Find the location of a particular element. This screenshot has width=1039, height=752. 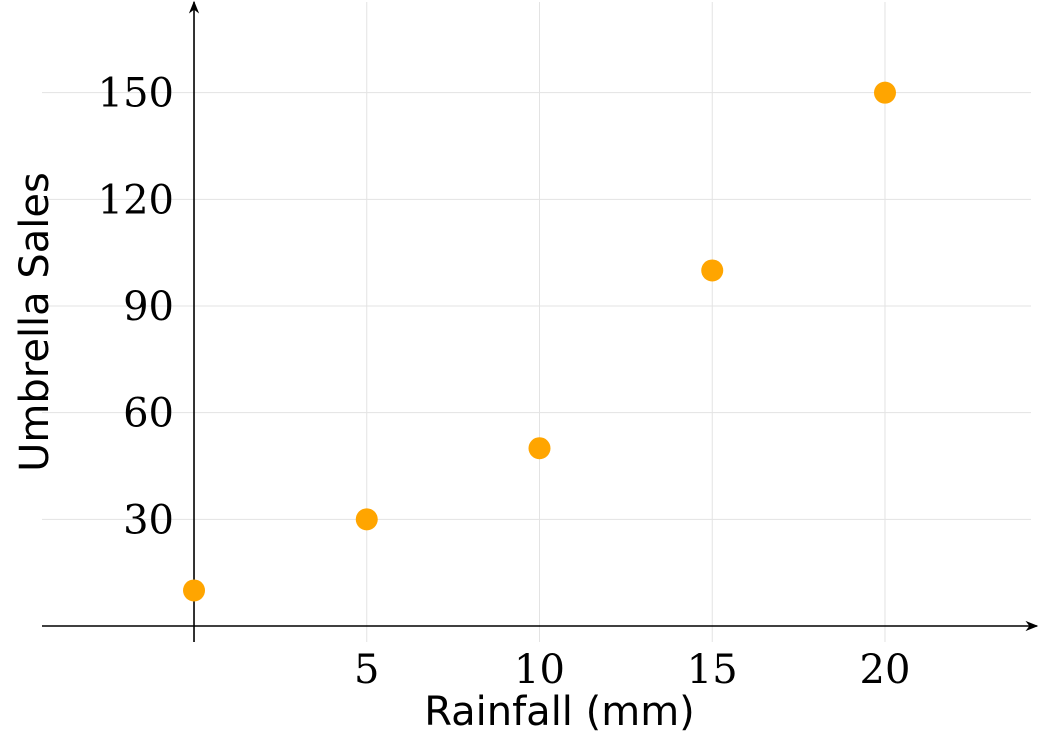

y-tick-label: 90 is located at coordinates (148, 307).